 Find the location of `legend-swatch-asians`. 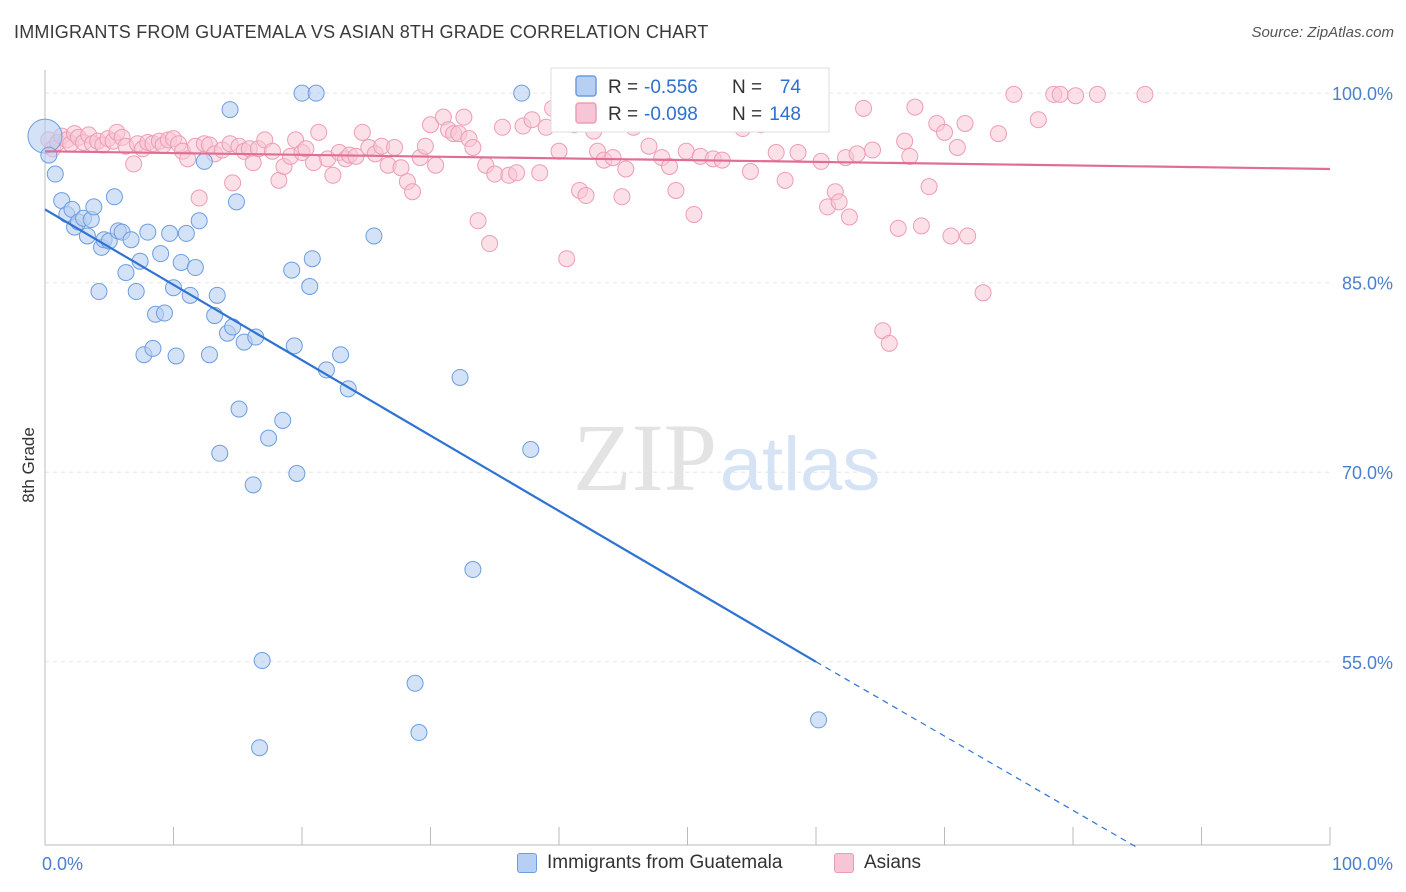

legend-swatch-asians is located at coordinates (844, 863).